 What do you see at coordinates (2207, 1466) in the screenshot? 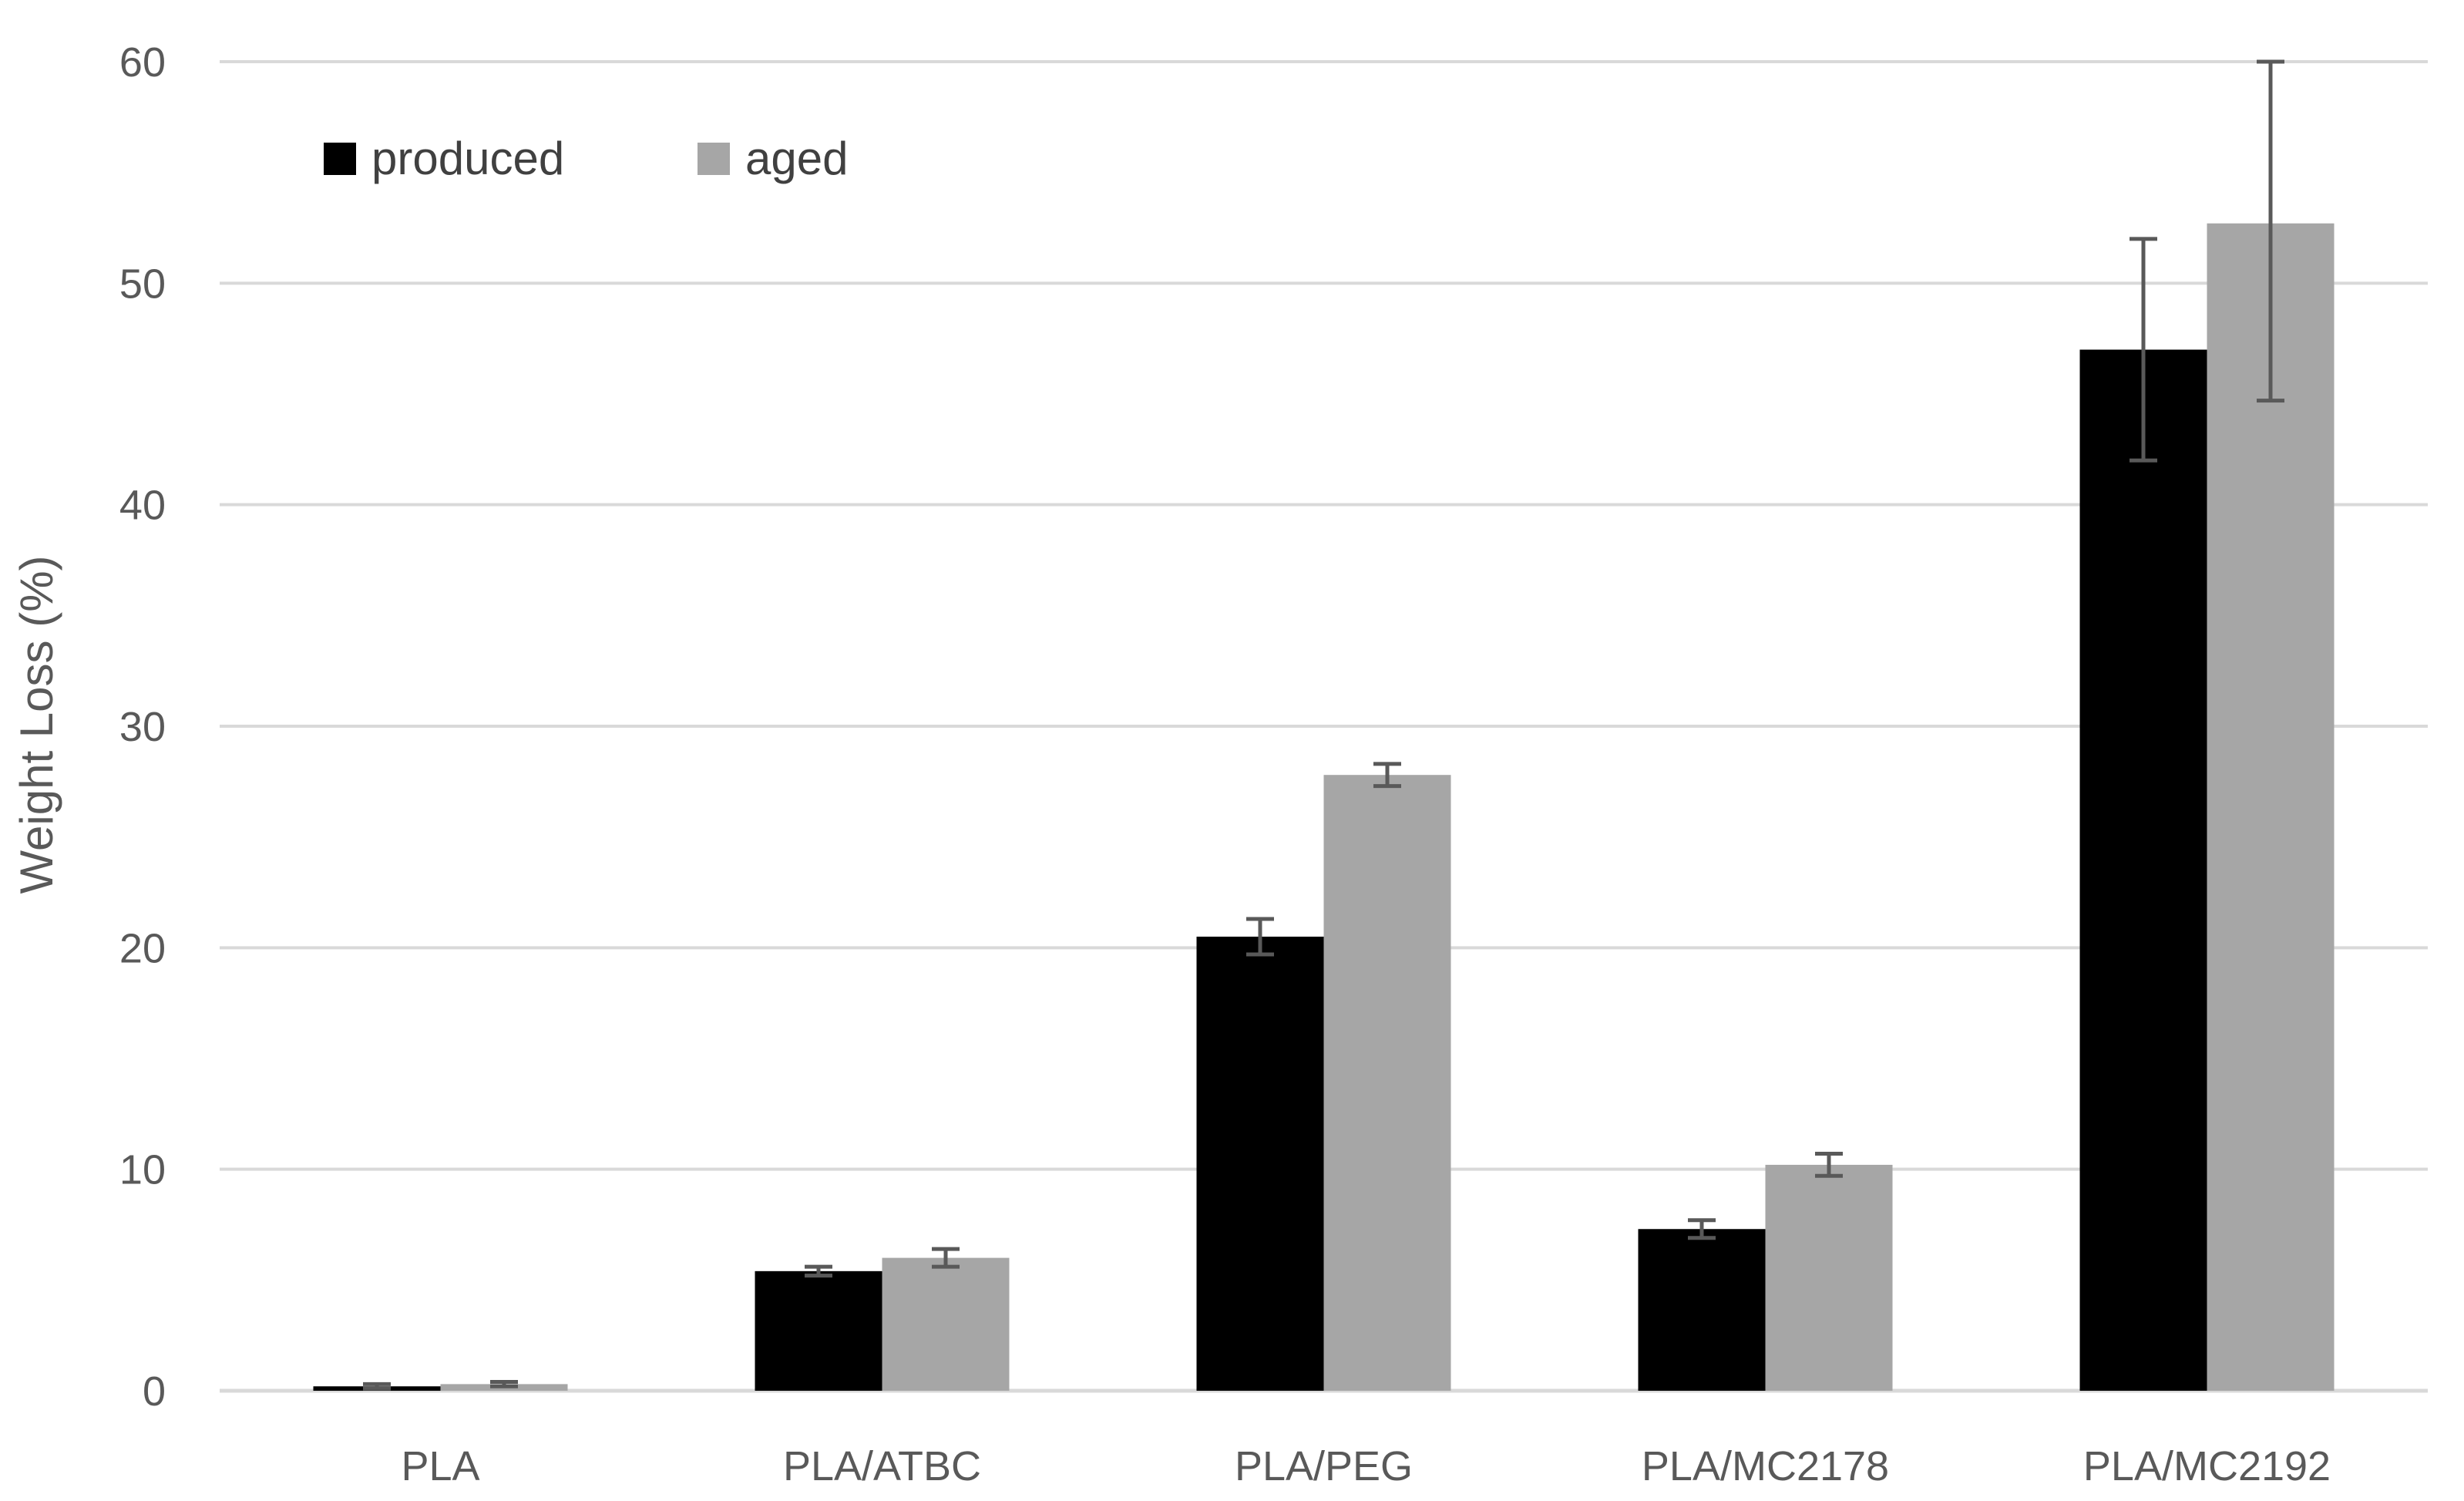
I see `x-tick-label: PLA/MC2192` at bounding box center [2207, 1466].